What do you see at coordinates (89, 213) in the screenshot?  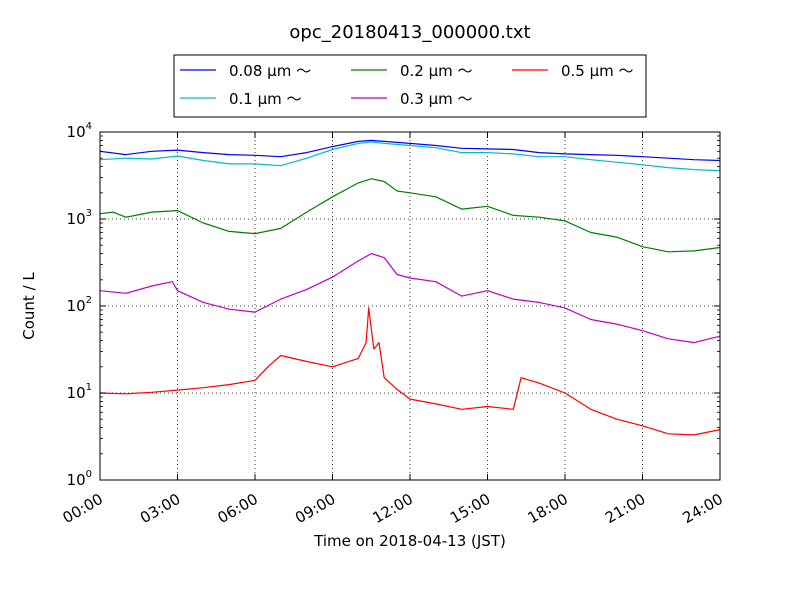 I see `y-tick-exponent: 3` at bounding box center [89, 213].